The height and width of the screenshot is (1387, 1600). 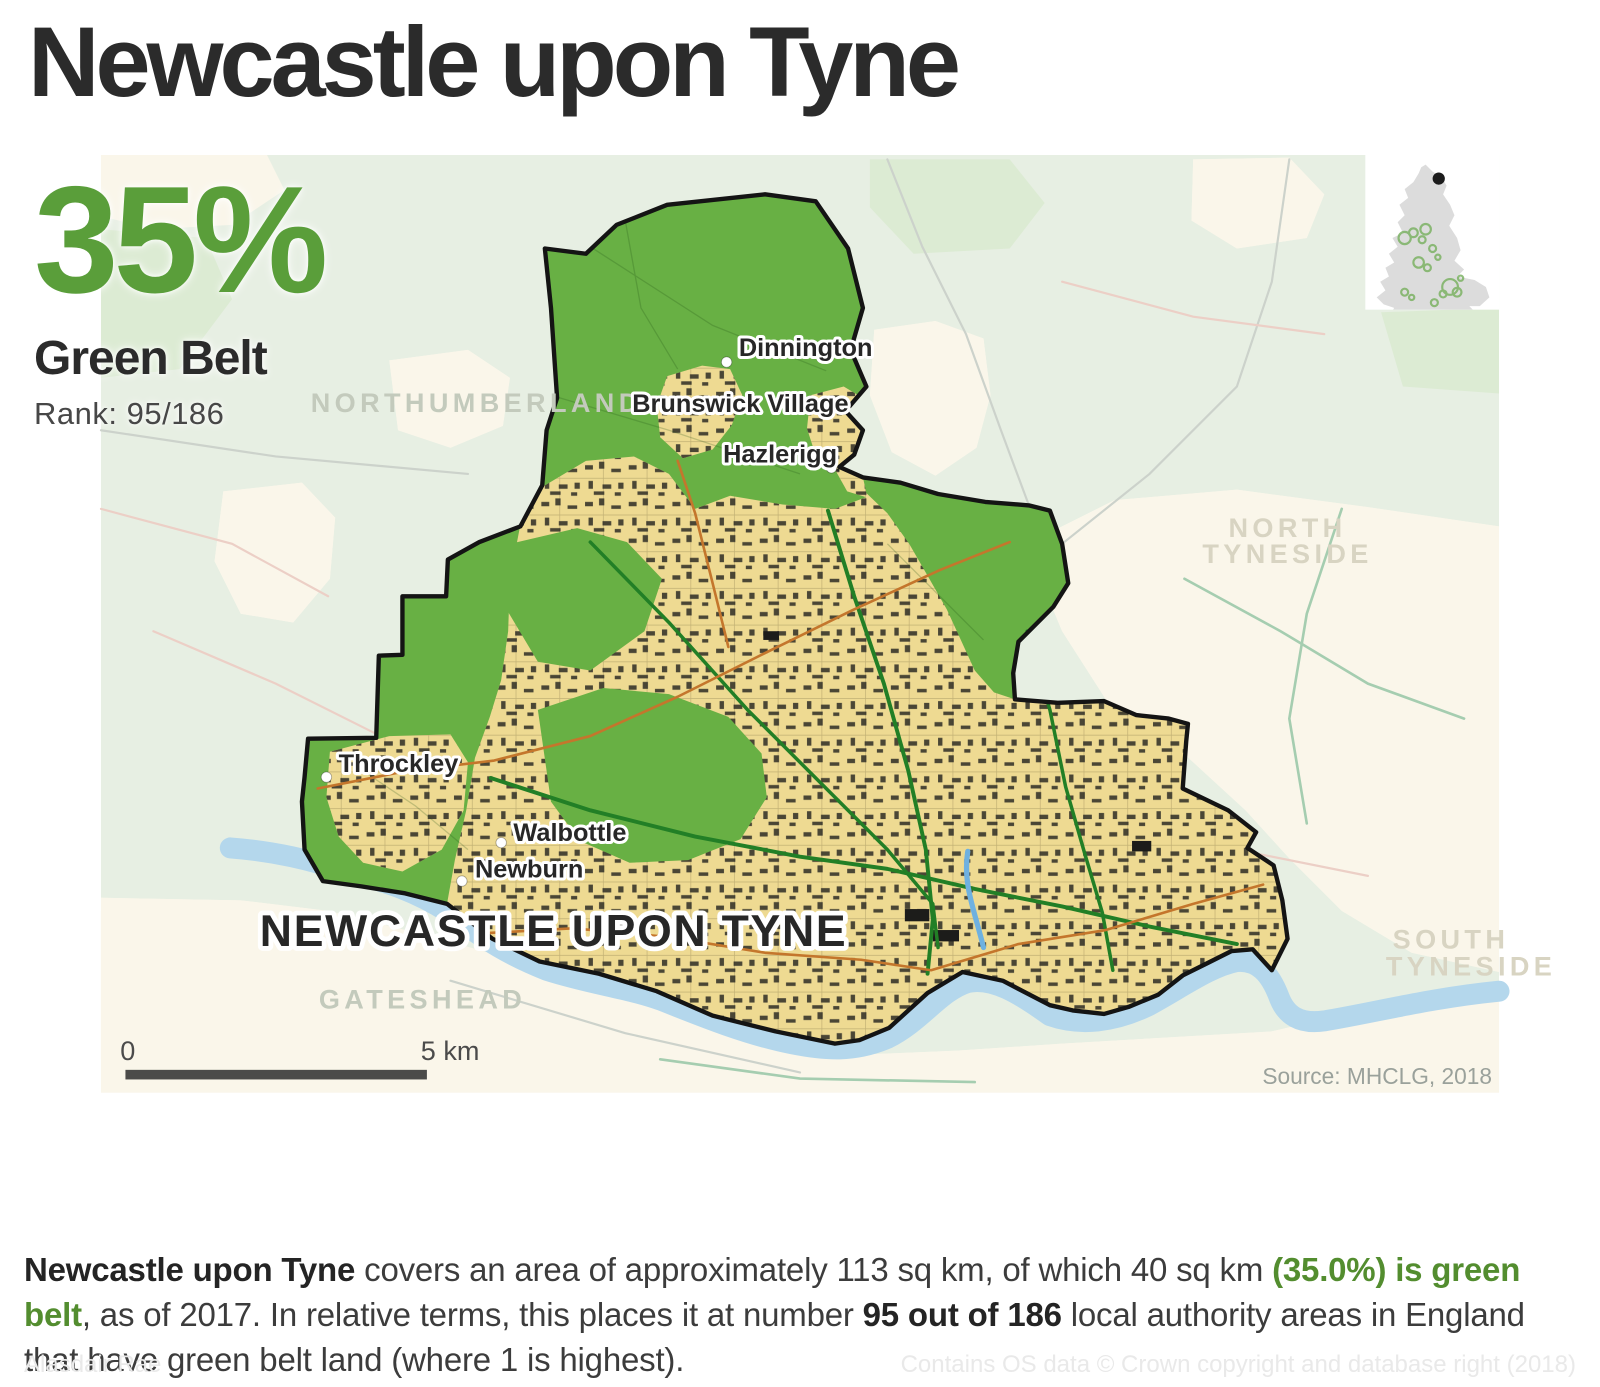 I want to click on place-label-throckley: Throckley, so click(x=399, y=764).